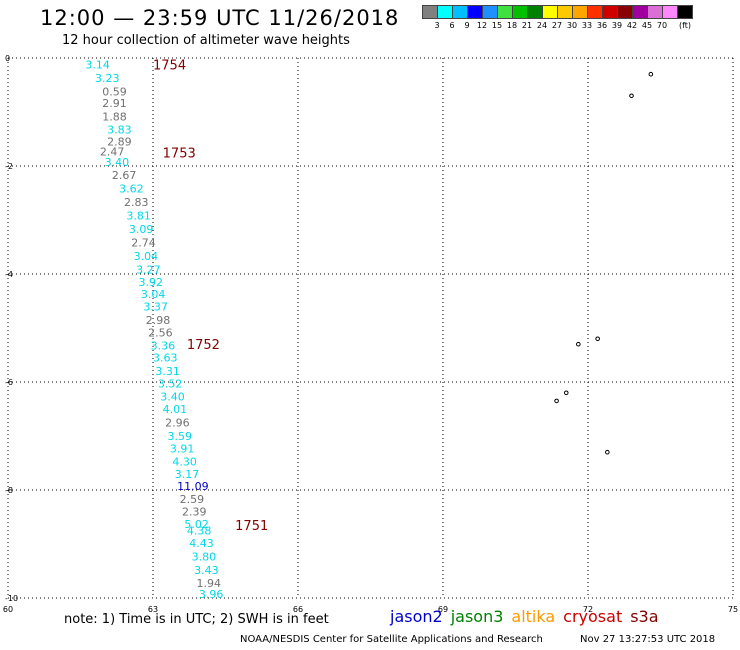 The height and width of the screenshot is (650, 740). Describe the element at coordinates (114, 103) in the screenshot. I see `wave-height-value: 2.91` at that location.